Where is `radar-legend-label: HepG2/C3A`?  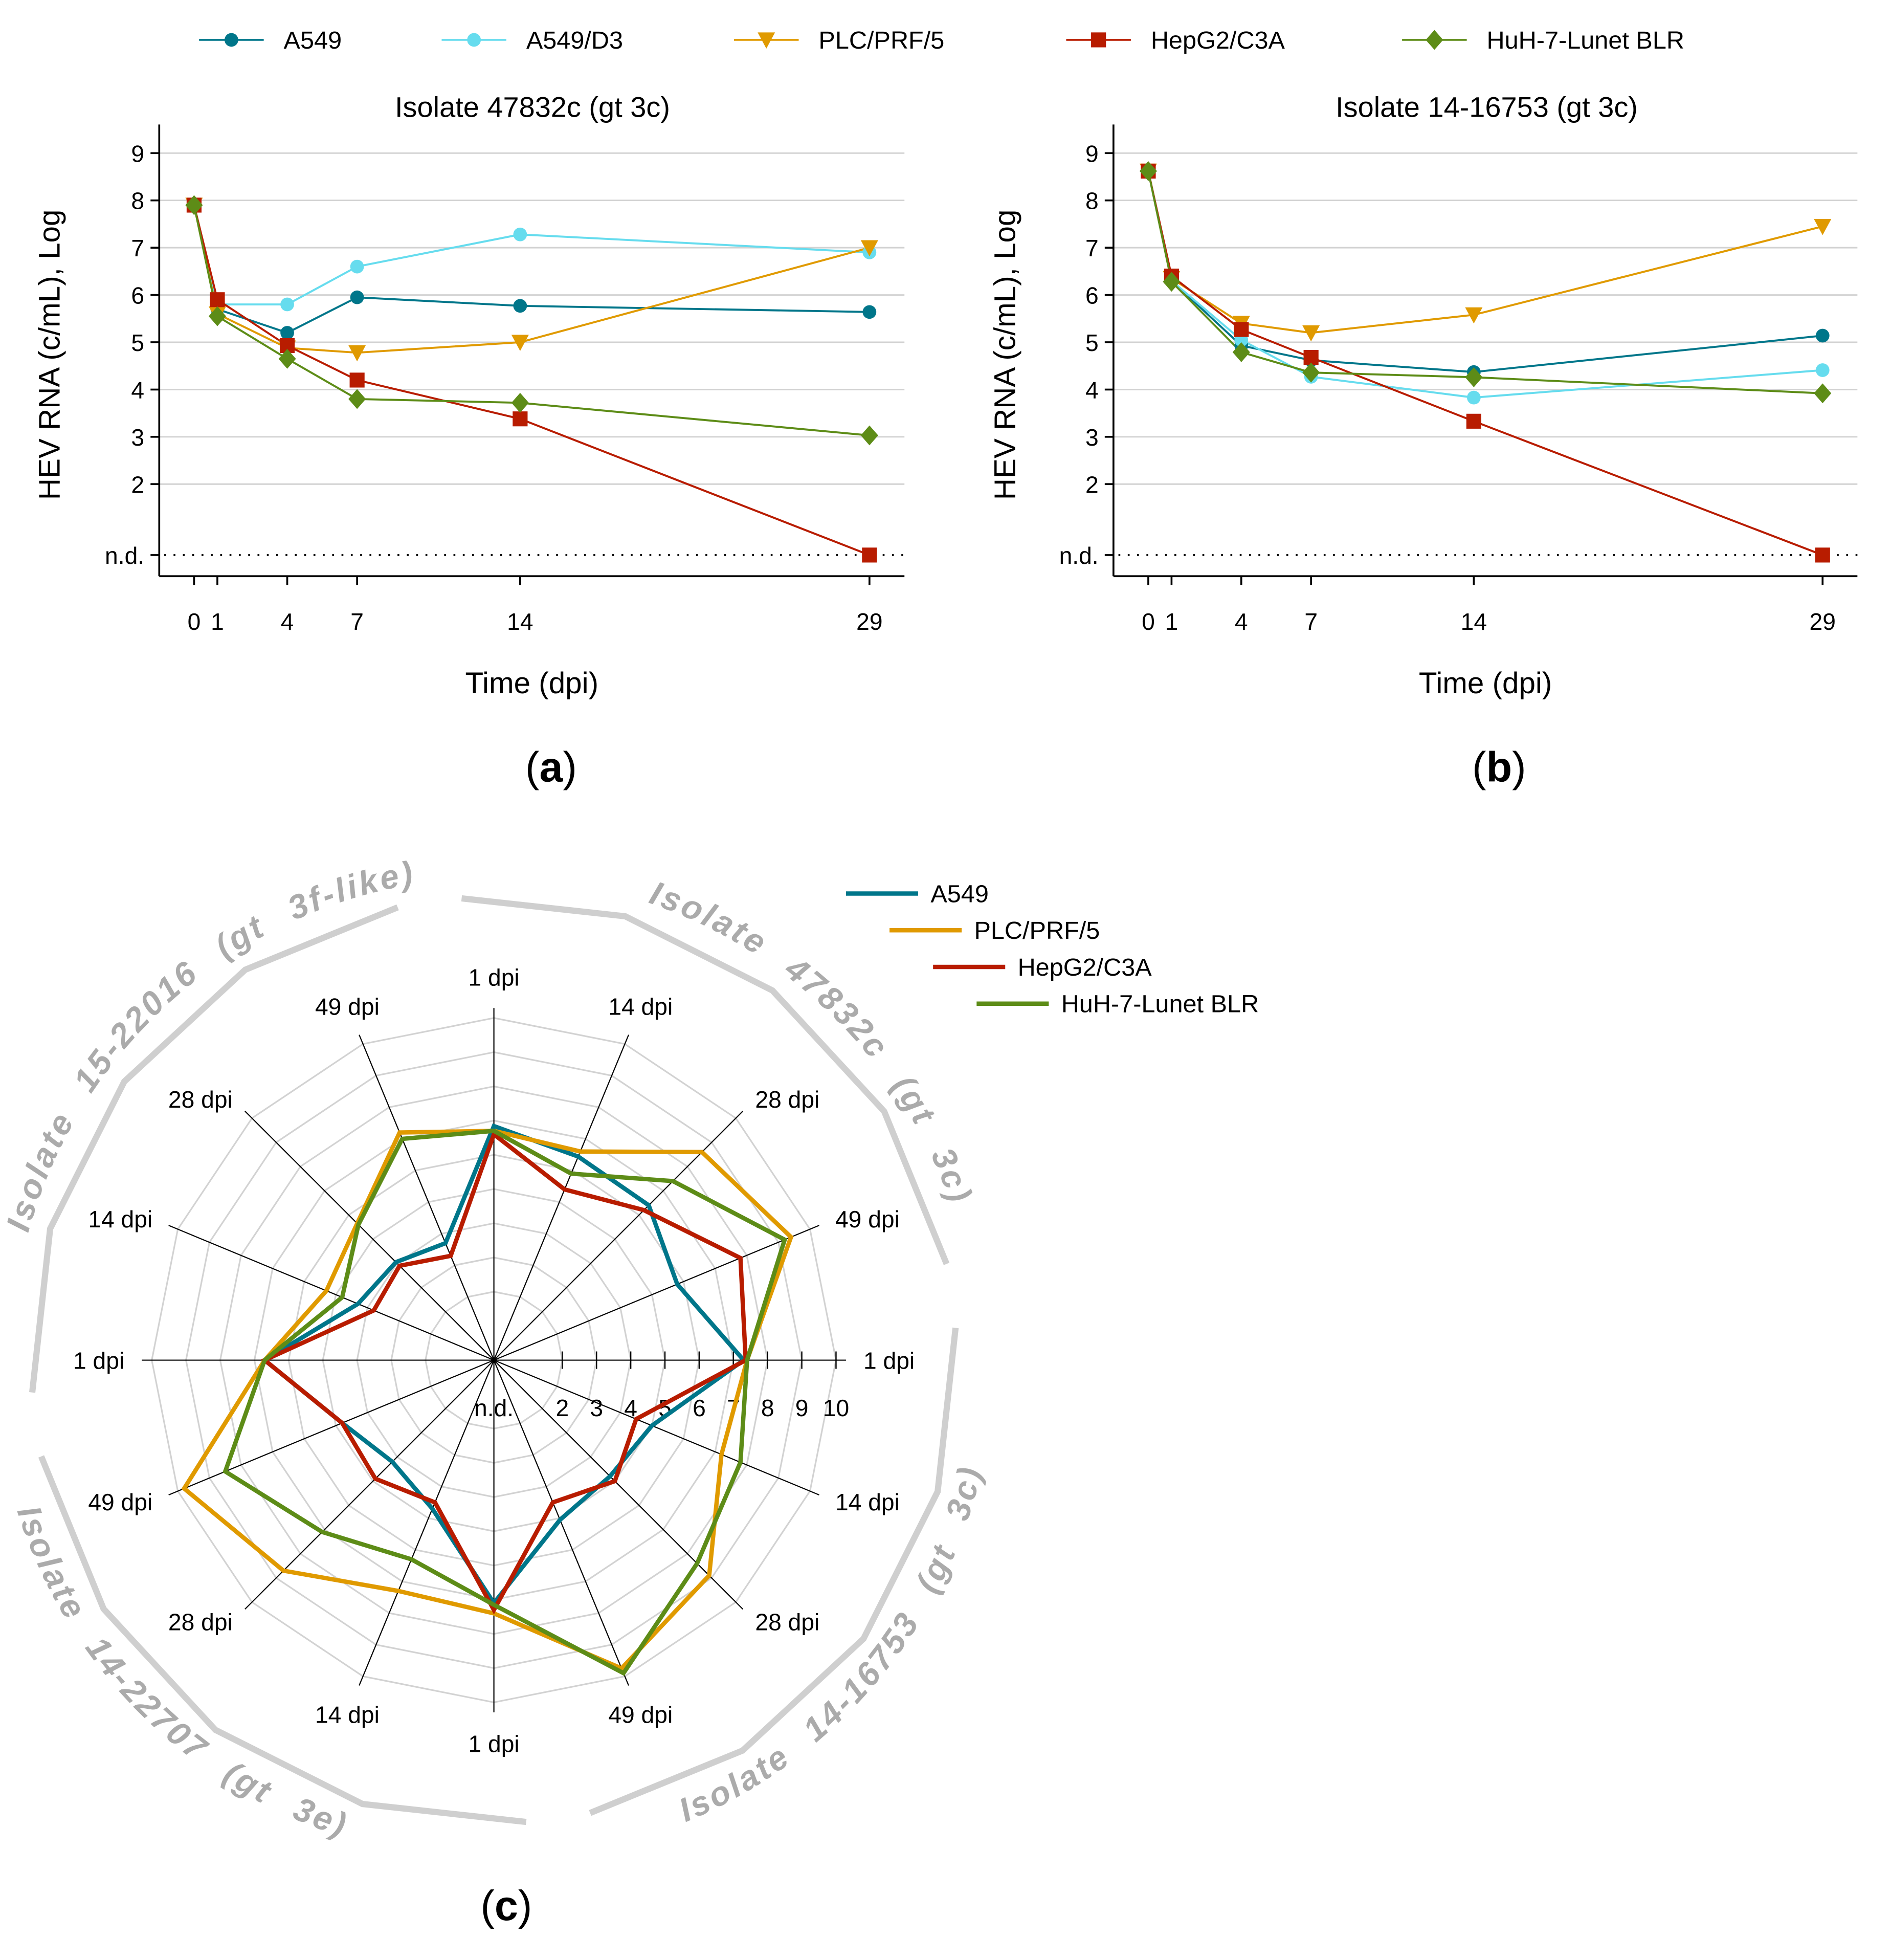
radar-legend-label: HepG2/C3A is located at coordinates (1085, 967).